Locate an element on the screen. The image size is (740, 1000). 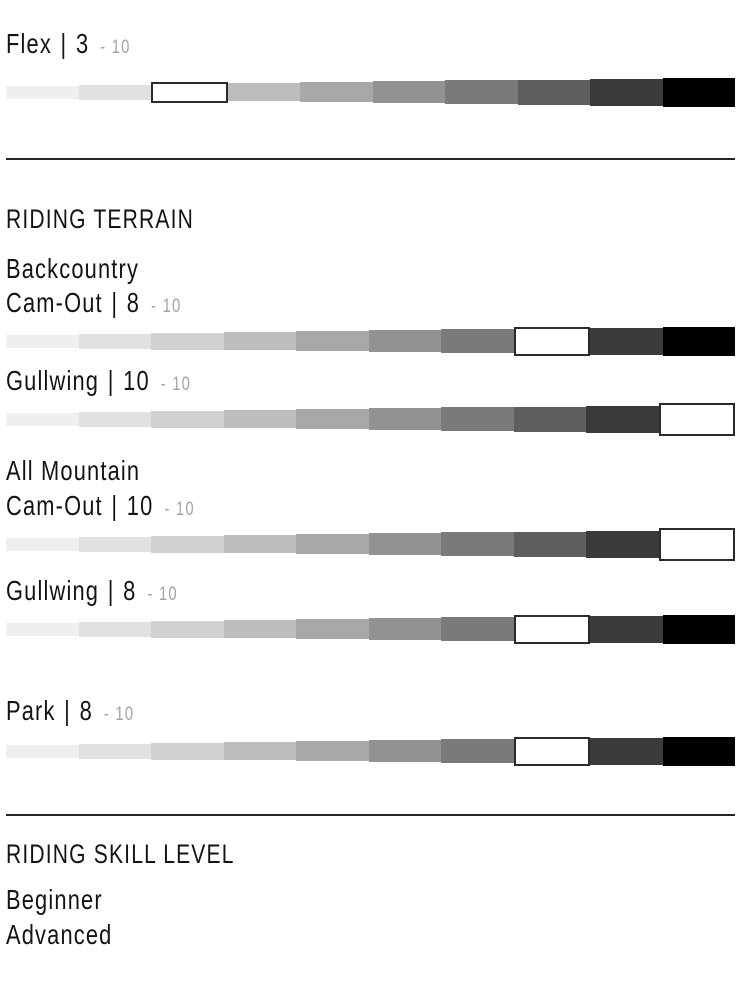
terrain-group-all-mountain: All Mountain is located at coordinates (73, 470).